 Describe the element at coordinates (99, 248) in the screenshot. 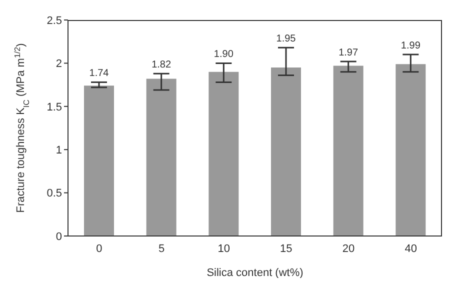

I see `x-tick-label: 0` at that location.